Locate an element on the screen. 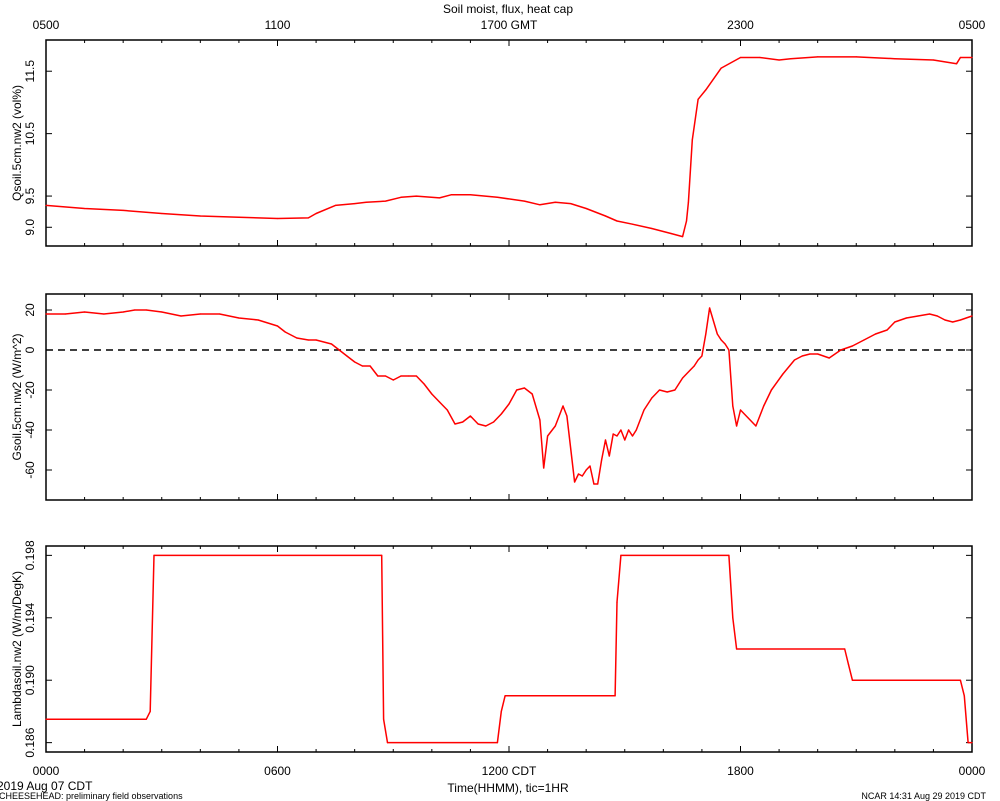 The height and width of the screenshot is (801, 1000). top-axis: 0500 1100 1700 GMT 2300 0500 is located at coordinates (509, 25).